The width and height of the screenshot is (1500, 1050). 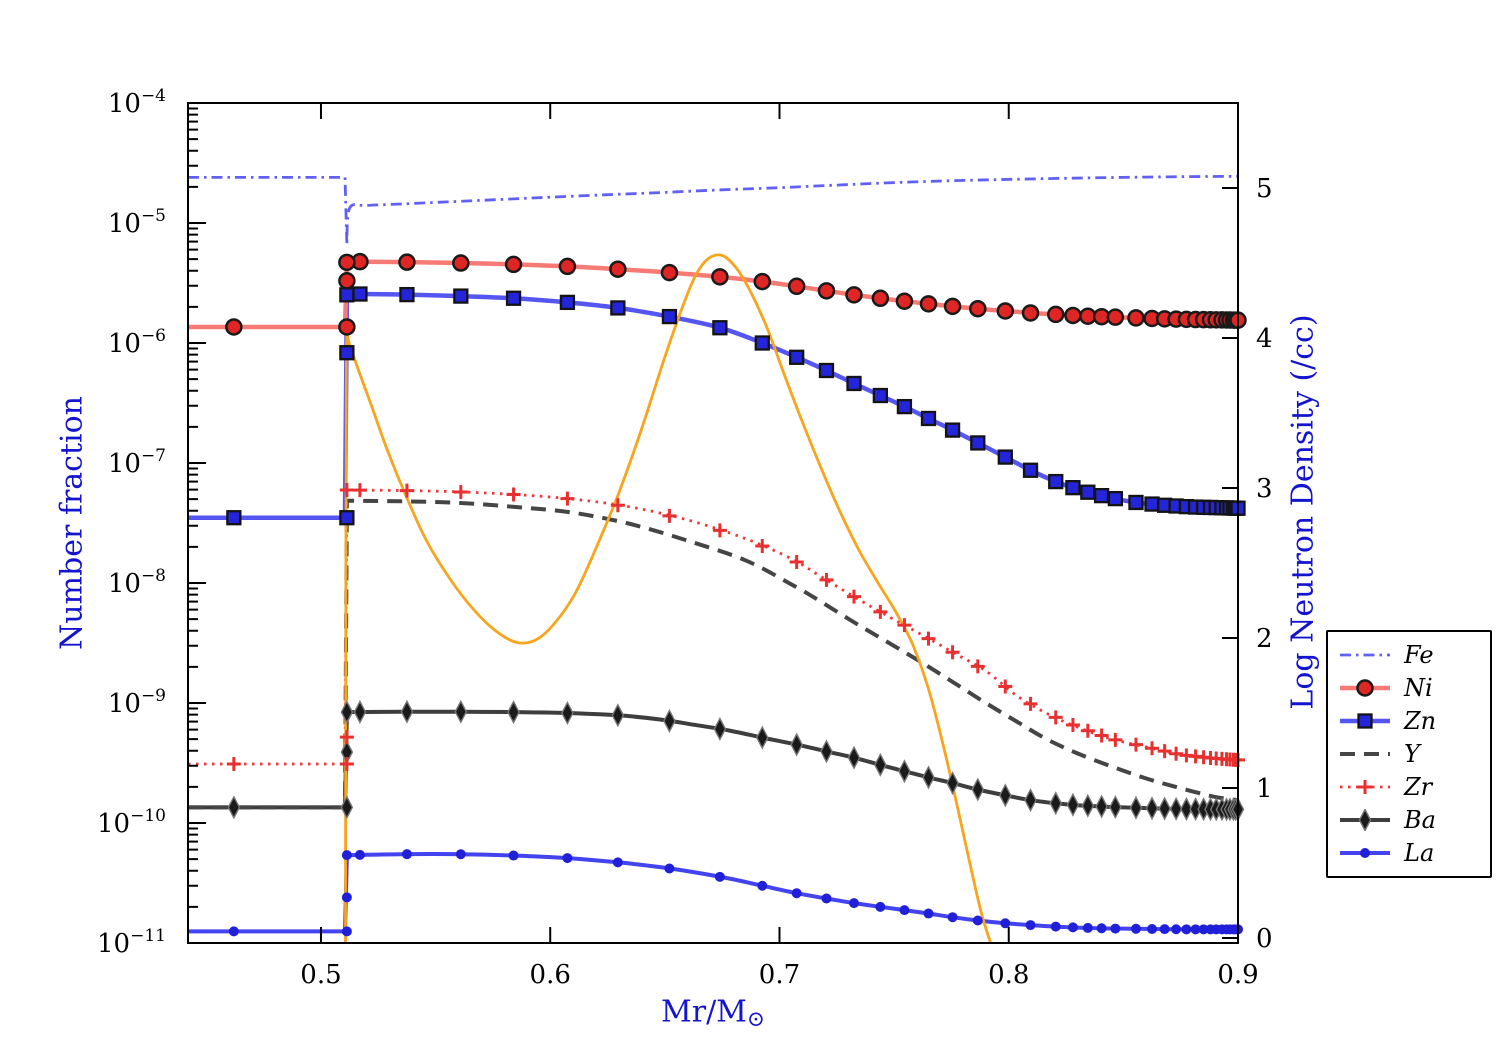 What do you see at coordinates (137, 462) in the screenshot?
I see `y-left-tick-label: 10⁻⁷` at bounding box center [137, 462].